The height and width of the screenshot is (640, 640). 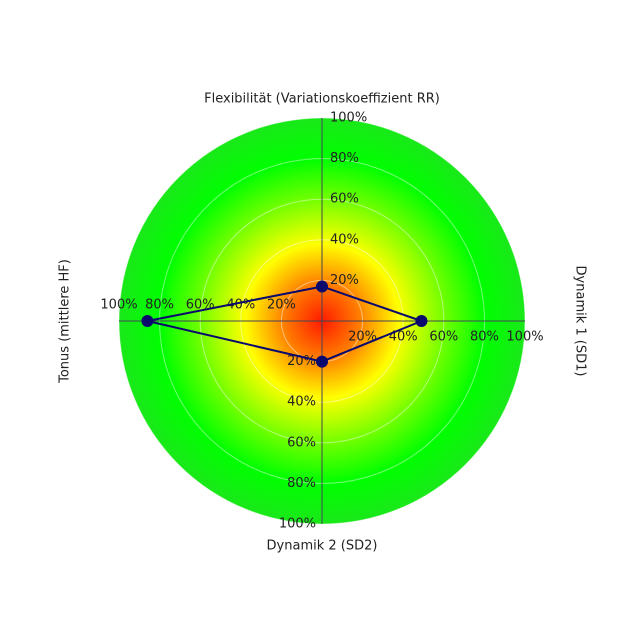 I want to click on axis-title: Dynamik 1 (SD1), so click(x=580, y=321).